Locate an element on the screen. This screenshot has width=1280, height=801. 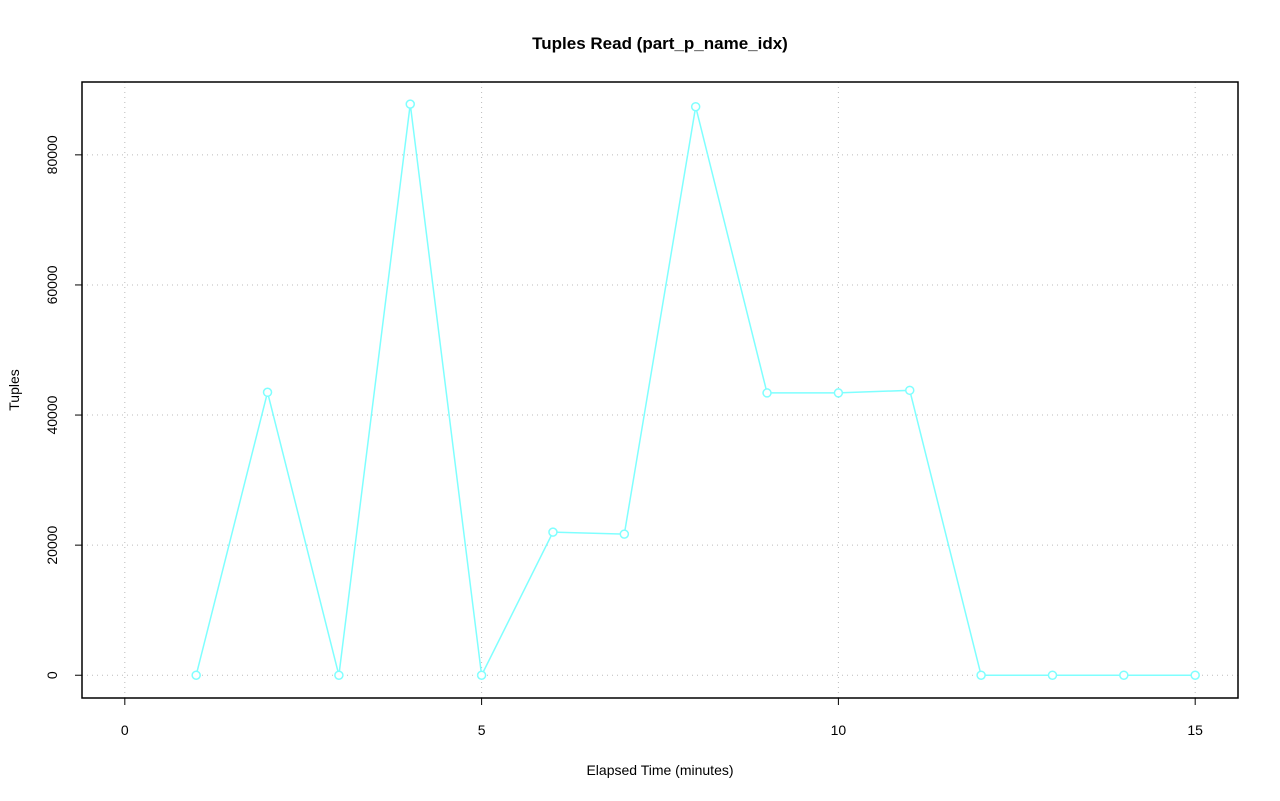
x-tick-label: 5 is located at coordinates (482, 730).